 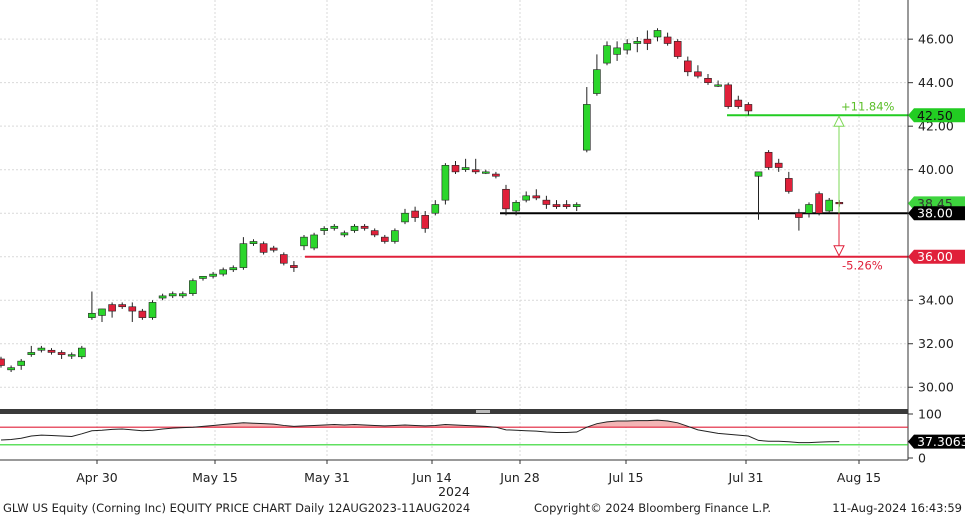 I want to click on level-tag-42-50-text: 42.50, so click(x=935, y=115).